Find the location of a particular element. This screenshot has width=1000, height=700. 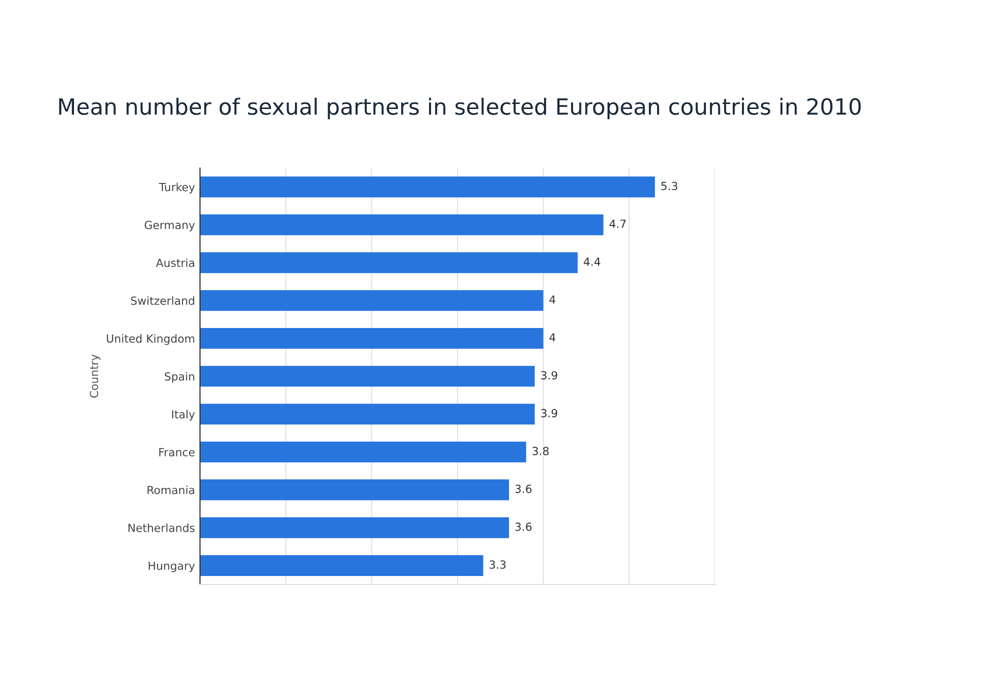

y-axis-title: Country is located at coordinates (95, 376).